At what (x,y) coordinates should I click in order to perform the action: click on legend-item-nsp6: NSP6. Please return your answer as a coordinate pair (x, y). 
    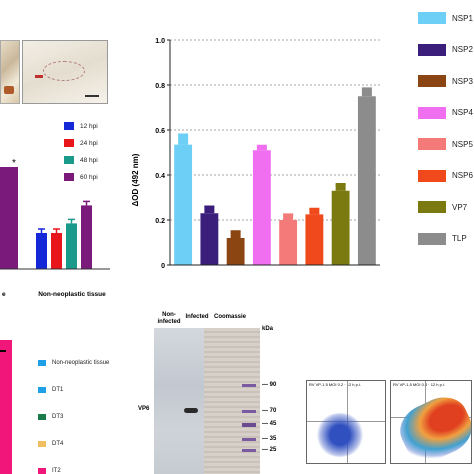
    Looking at the image, I should click on (445, 175).